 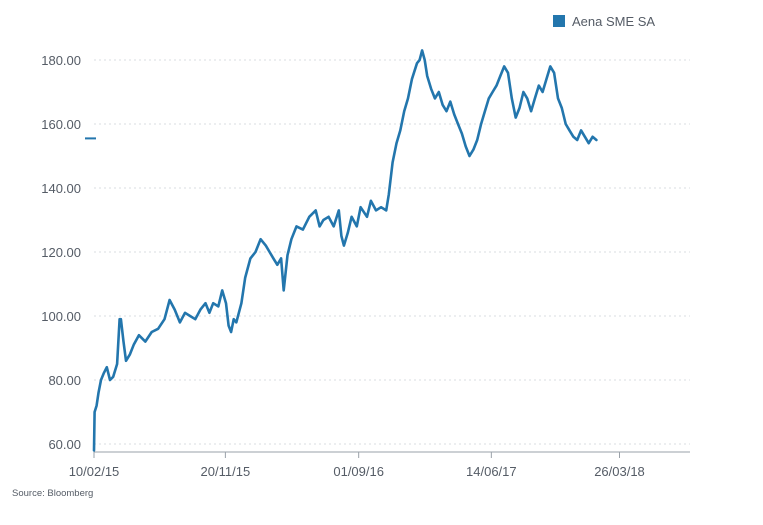 What do you see at coordinates (64, 444) in the screenshot?
I see `y-tick-label: 60.00` at bounding box center [64, 444].